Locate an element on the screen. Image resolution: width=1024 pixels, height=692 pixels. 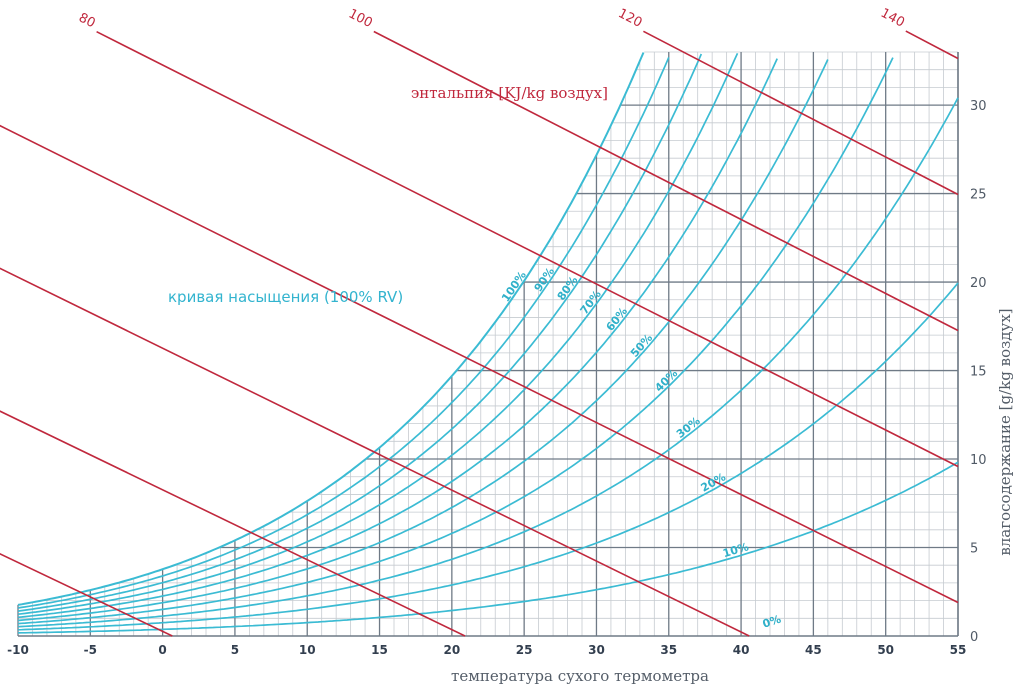
rh-label-0: 0% is located at coordinates (772, 622).